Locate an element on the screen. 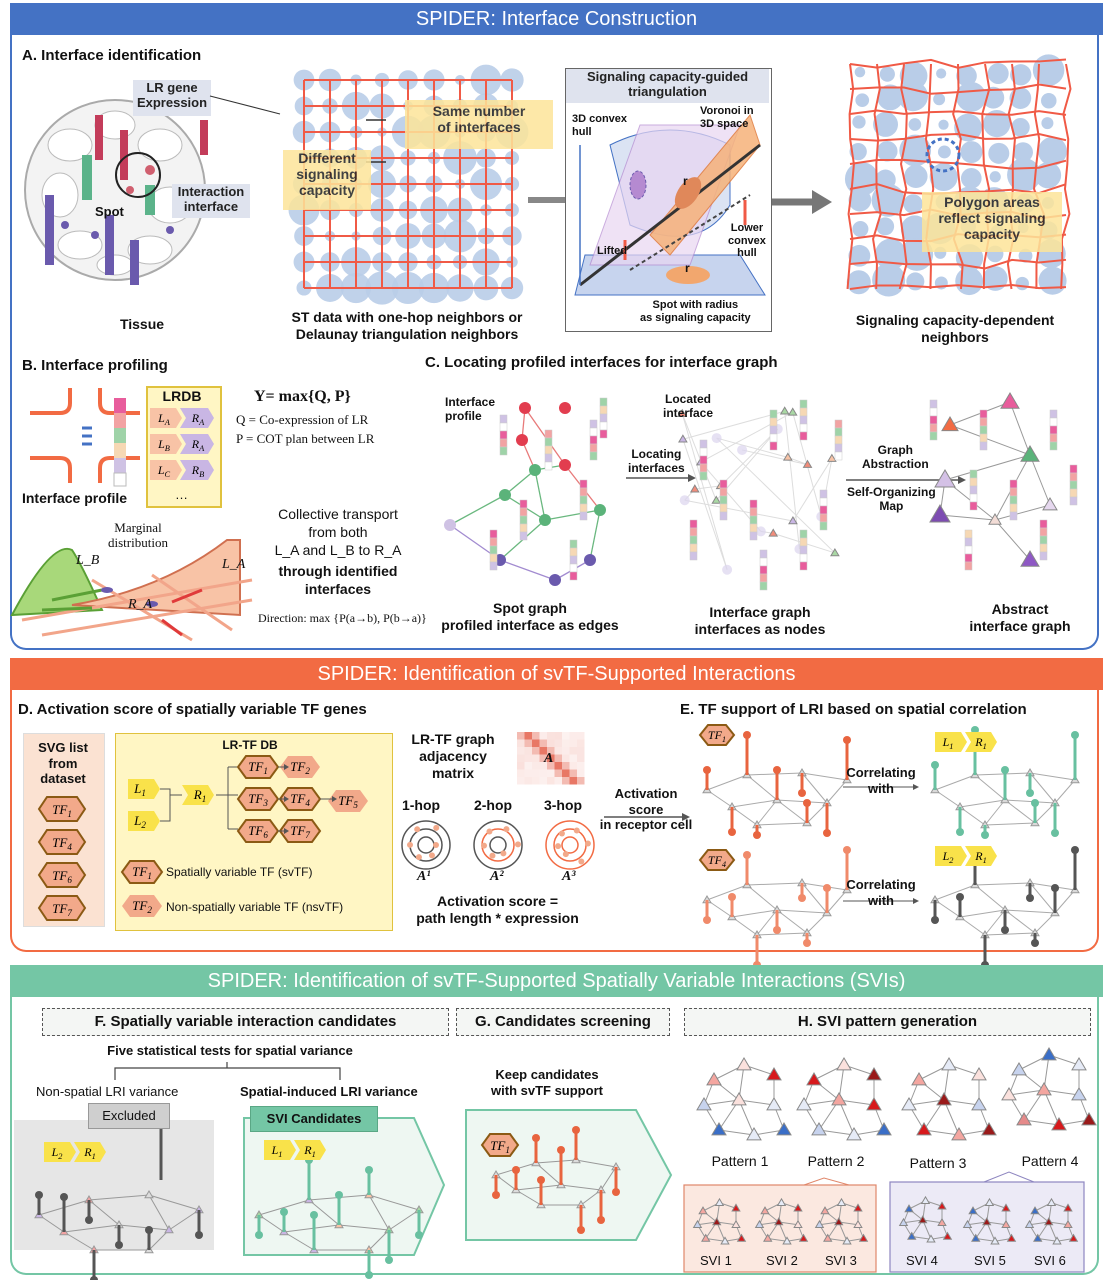 The height and width of the screenshot is (1280, 1113). arrow-locating is located at coordinates (661, 478).